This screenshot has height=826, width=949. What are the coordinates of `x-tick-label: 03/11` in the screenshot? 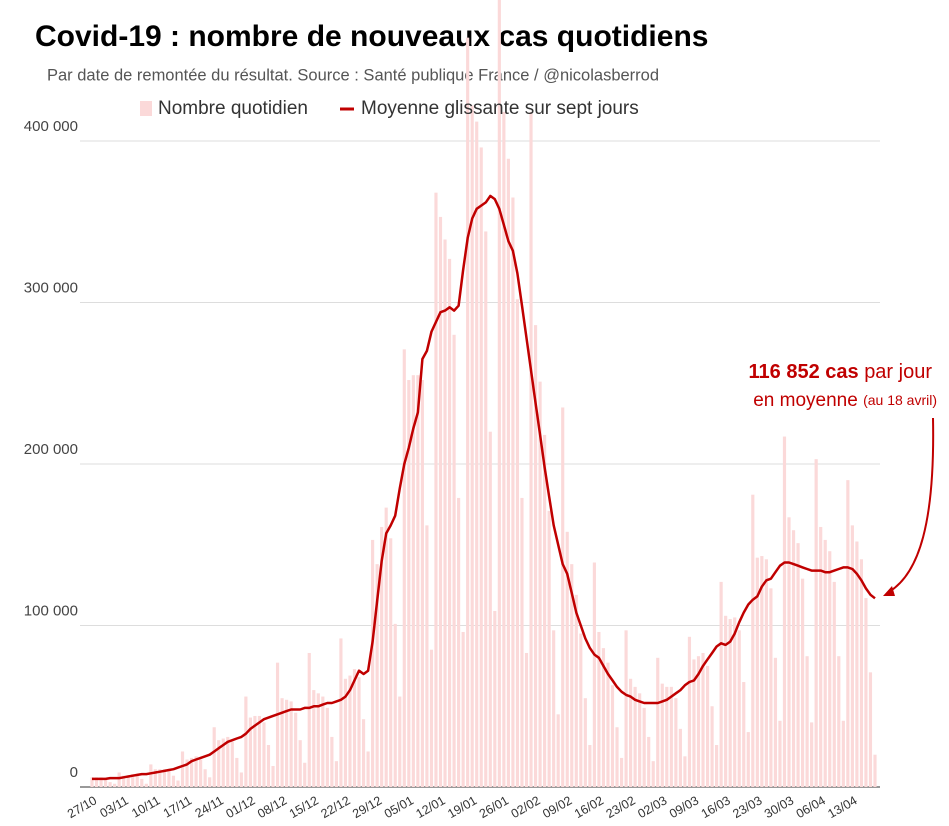 It's located at (114, 806).